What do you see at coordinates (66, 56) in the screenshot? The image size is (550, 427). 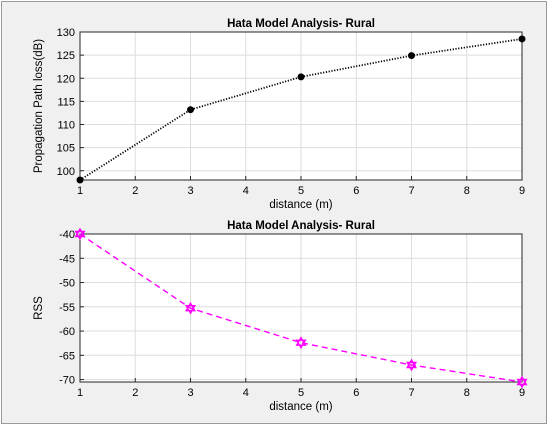 I see `y-tick-label: 125` at bounding box center [66, 56].